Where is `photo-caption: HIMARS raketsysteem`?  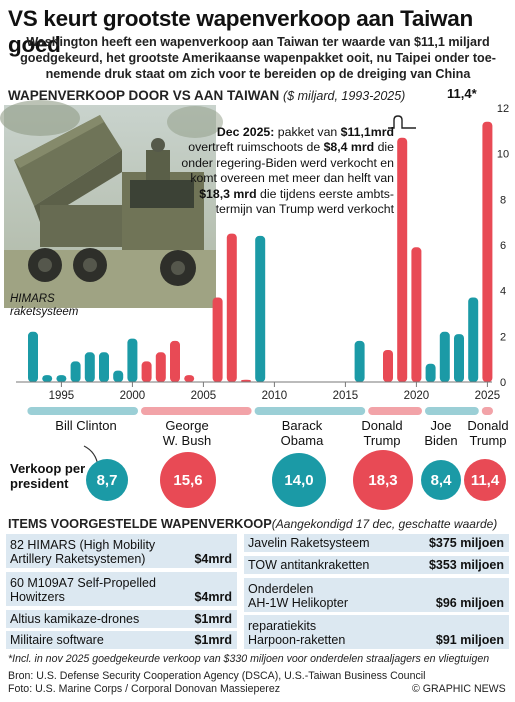
photo-caption: HIMARS raketsysteem is located at coordinates (44, 305).